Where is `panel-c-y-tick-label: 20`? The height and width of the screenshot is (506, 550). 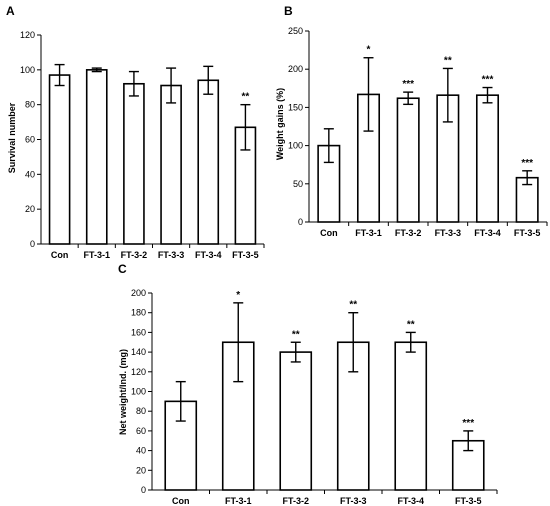
panel-c-y-tick-label: 20 is located at coordinates (141, 470).